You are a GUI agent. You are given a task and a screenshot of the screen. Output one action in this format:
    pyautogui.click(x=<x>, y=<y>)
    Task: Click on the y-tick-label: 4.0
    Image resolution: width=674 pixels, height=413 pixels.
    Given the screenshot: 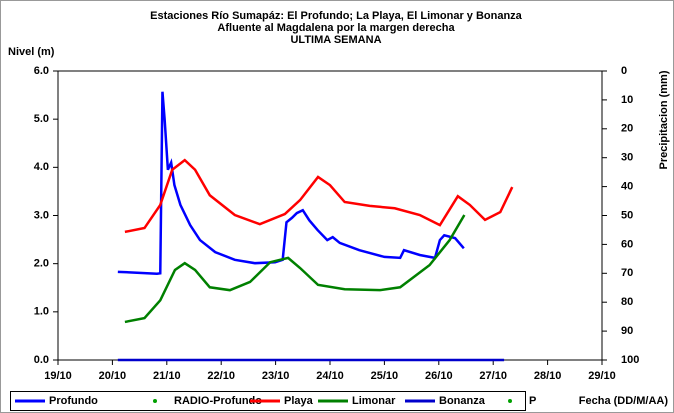 What is the action you would take?
    pyautogui.click(x=41, y=167)
    